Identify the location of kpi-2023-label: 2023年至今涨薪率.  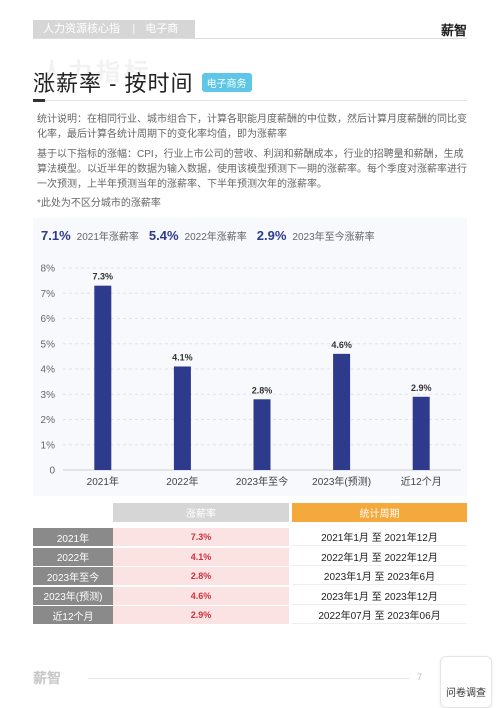
(333, 237).